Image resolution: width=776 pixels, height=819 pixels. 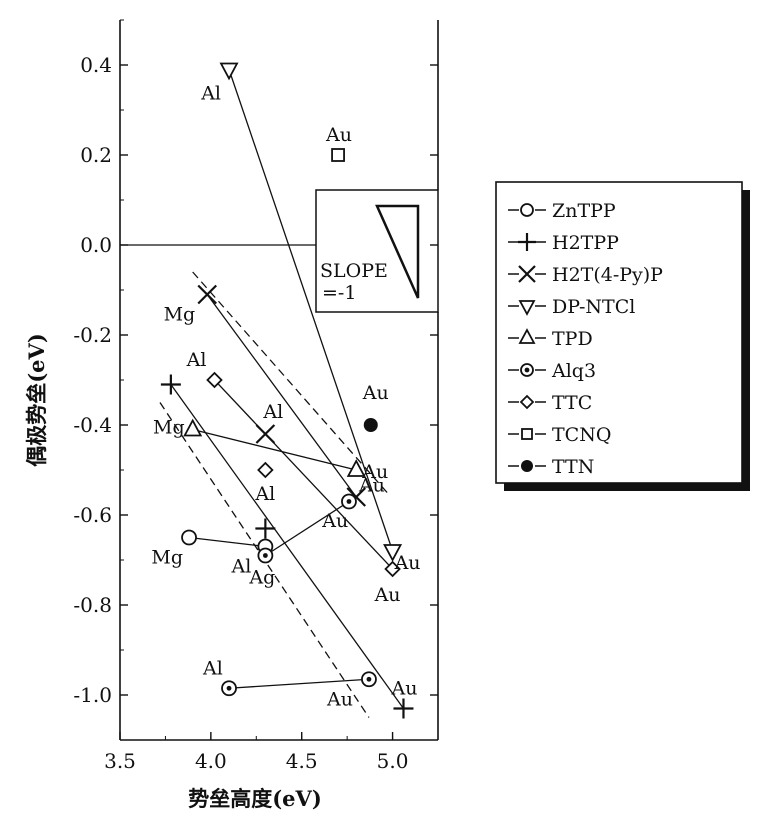 I want to click on dashed-band-line, so click(x=290, y=382).